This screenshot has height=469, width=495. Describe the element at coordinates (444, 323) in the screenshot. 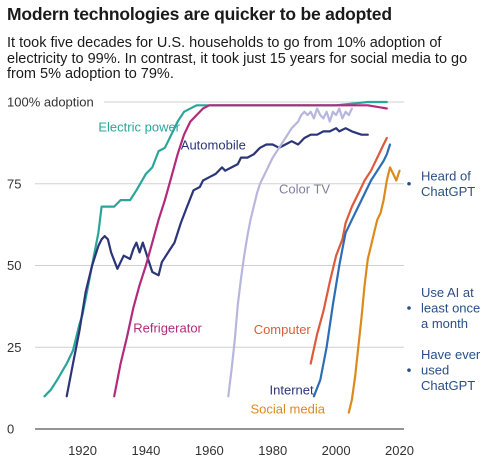

I see `annotation-text-1-2: a month` at that location.